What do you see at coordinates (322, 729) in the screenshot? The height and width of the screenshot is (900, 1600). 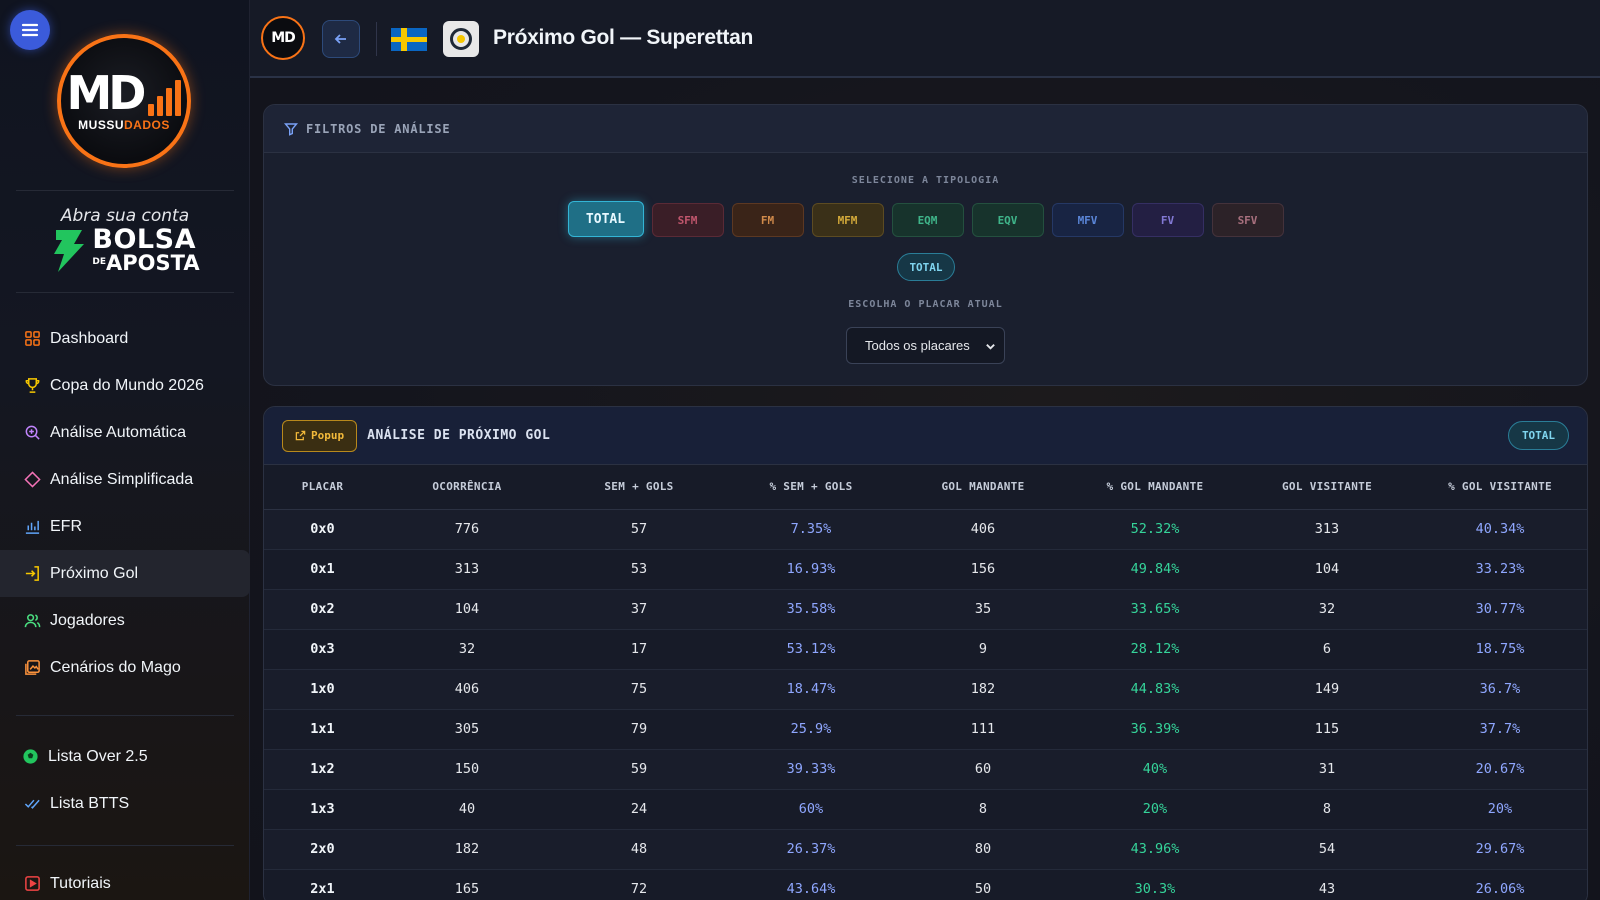 I see `table-cell: 1x1` at bounding box center [322, 729].